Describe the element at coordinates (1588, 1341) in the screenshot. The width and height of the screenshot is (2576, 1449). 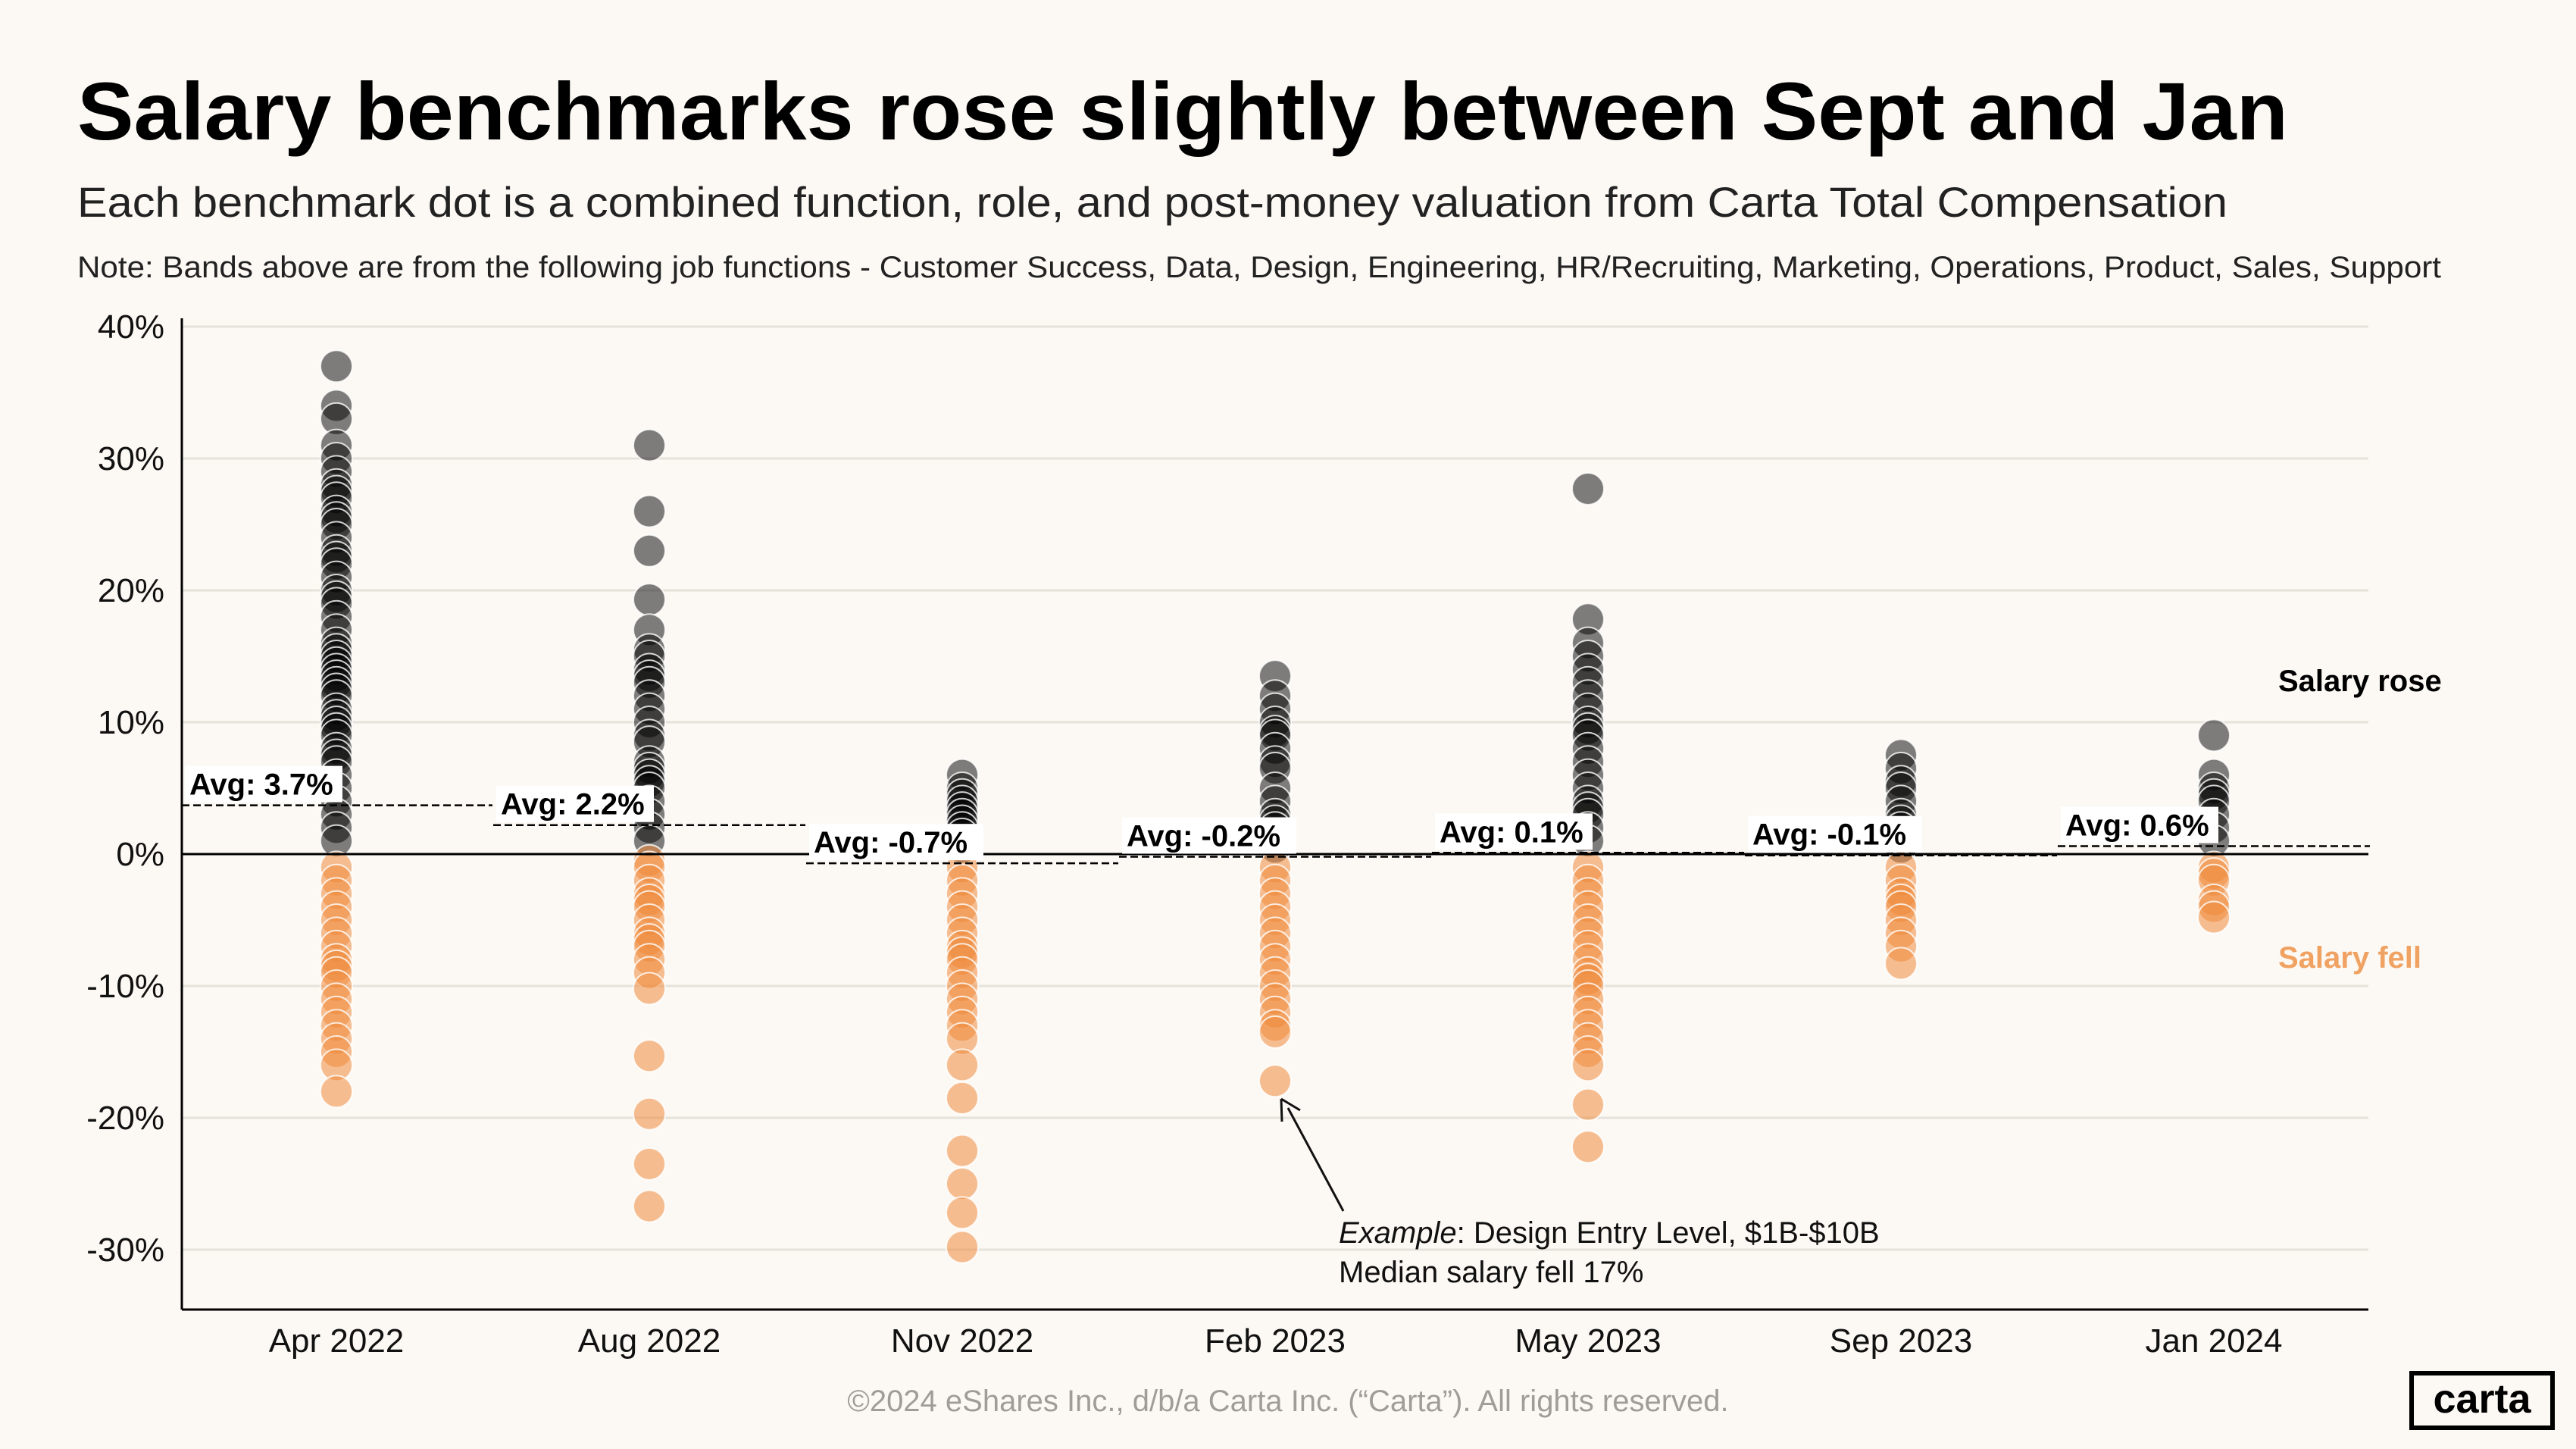
I see `x-tick-label: May 2023` at that location.